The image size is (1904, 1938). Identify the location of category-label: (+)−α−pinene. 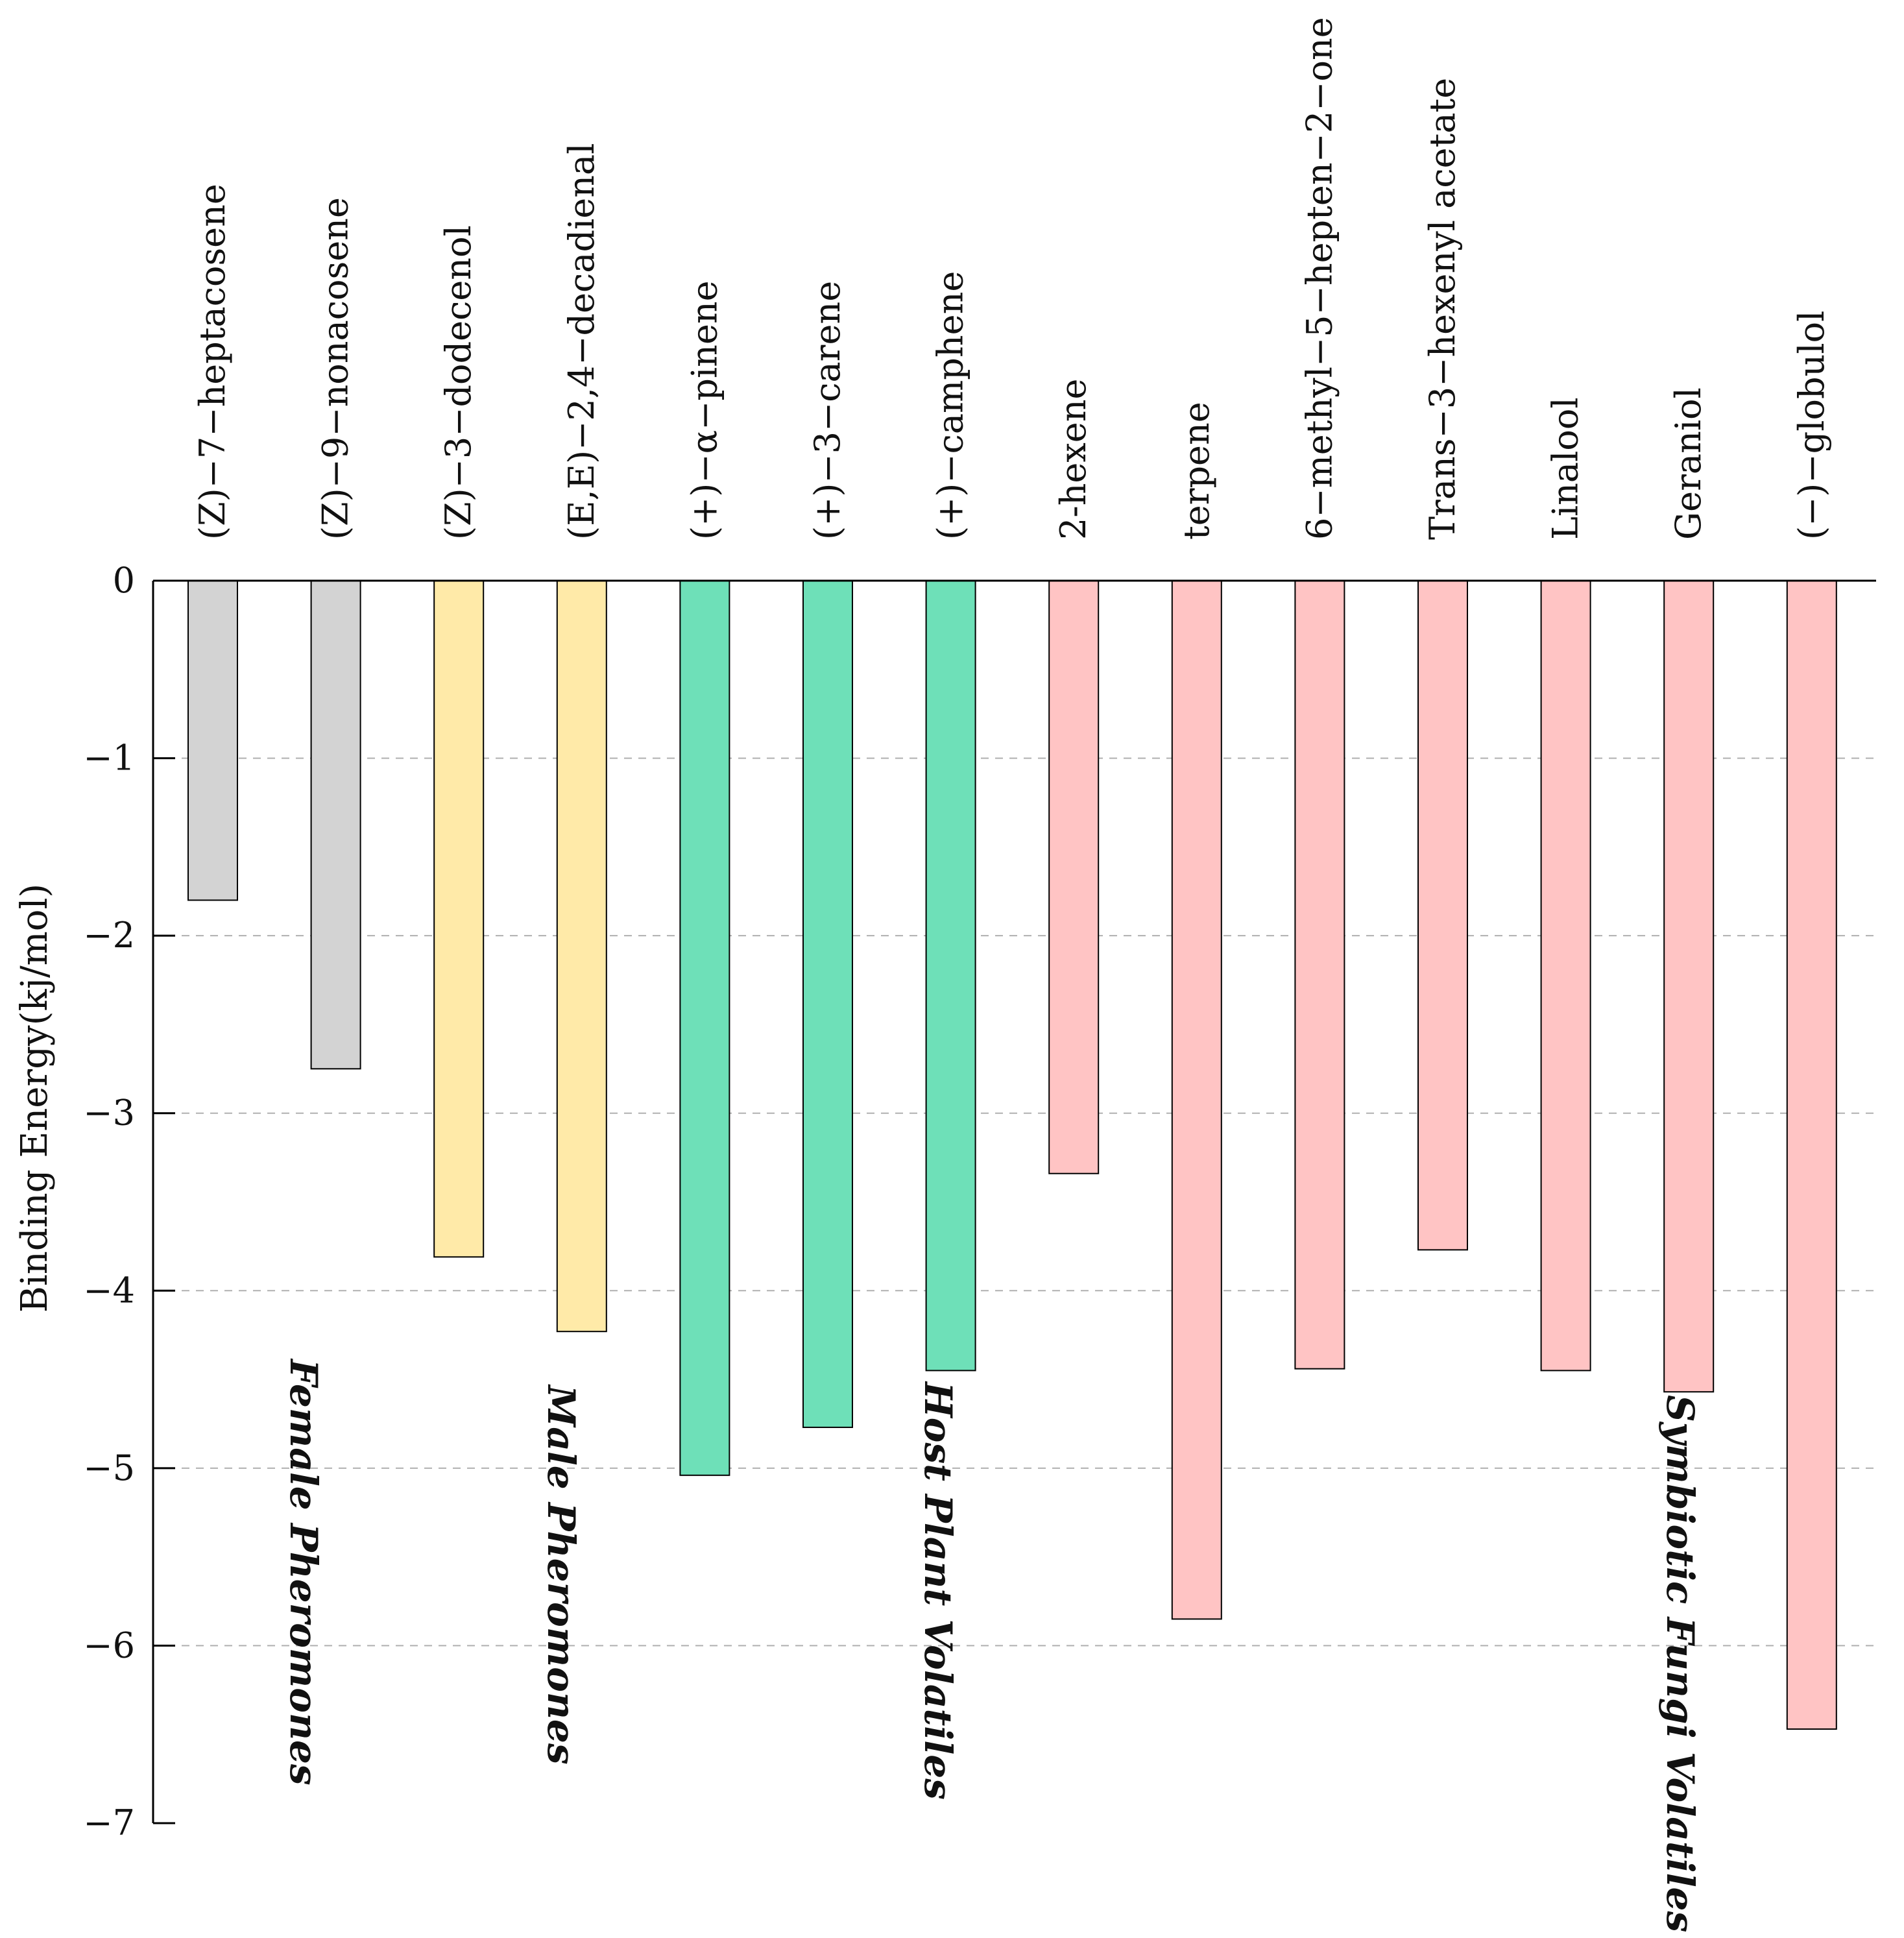
(704, 410).